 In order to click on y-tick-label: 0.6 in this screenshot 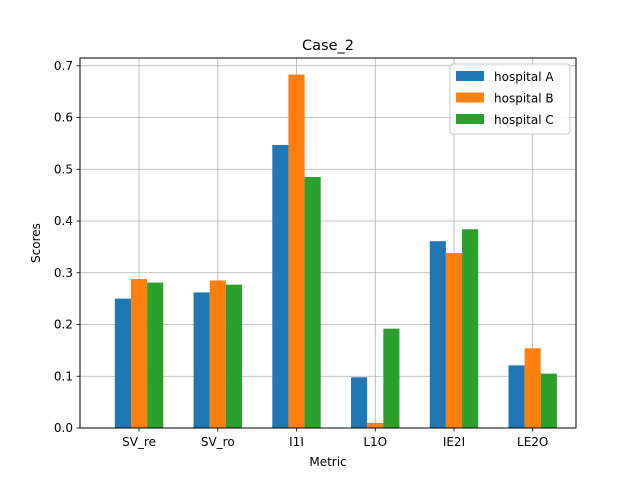, I will do `click(63, 118)`.